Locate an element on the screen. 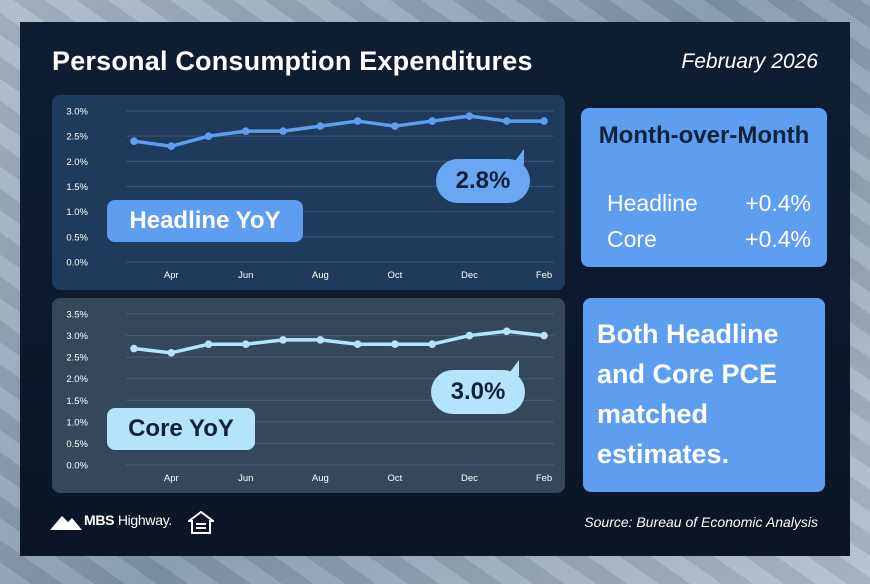 The image size is (870, 584). core-callout-bubble: 3.0% is located at coordinates (478, 387).